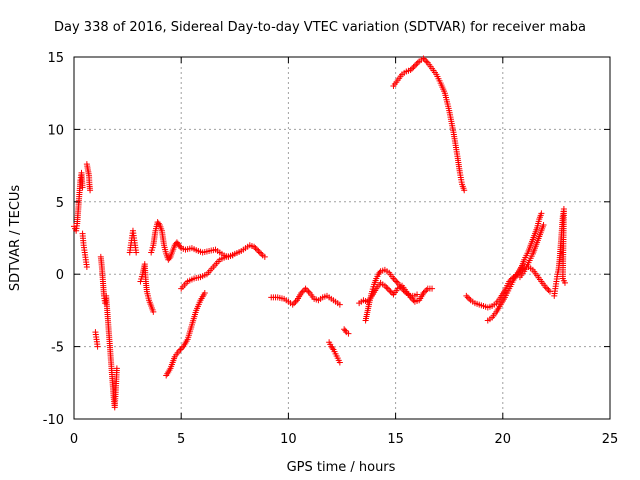  I want to click on y-tick-label: 0, so click(60, 275).